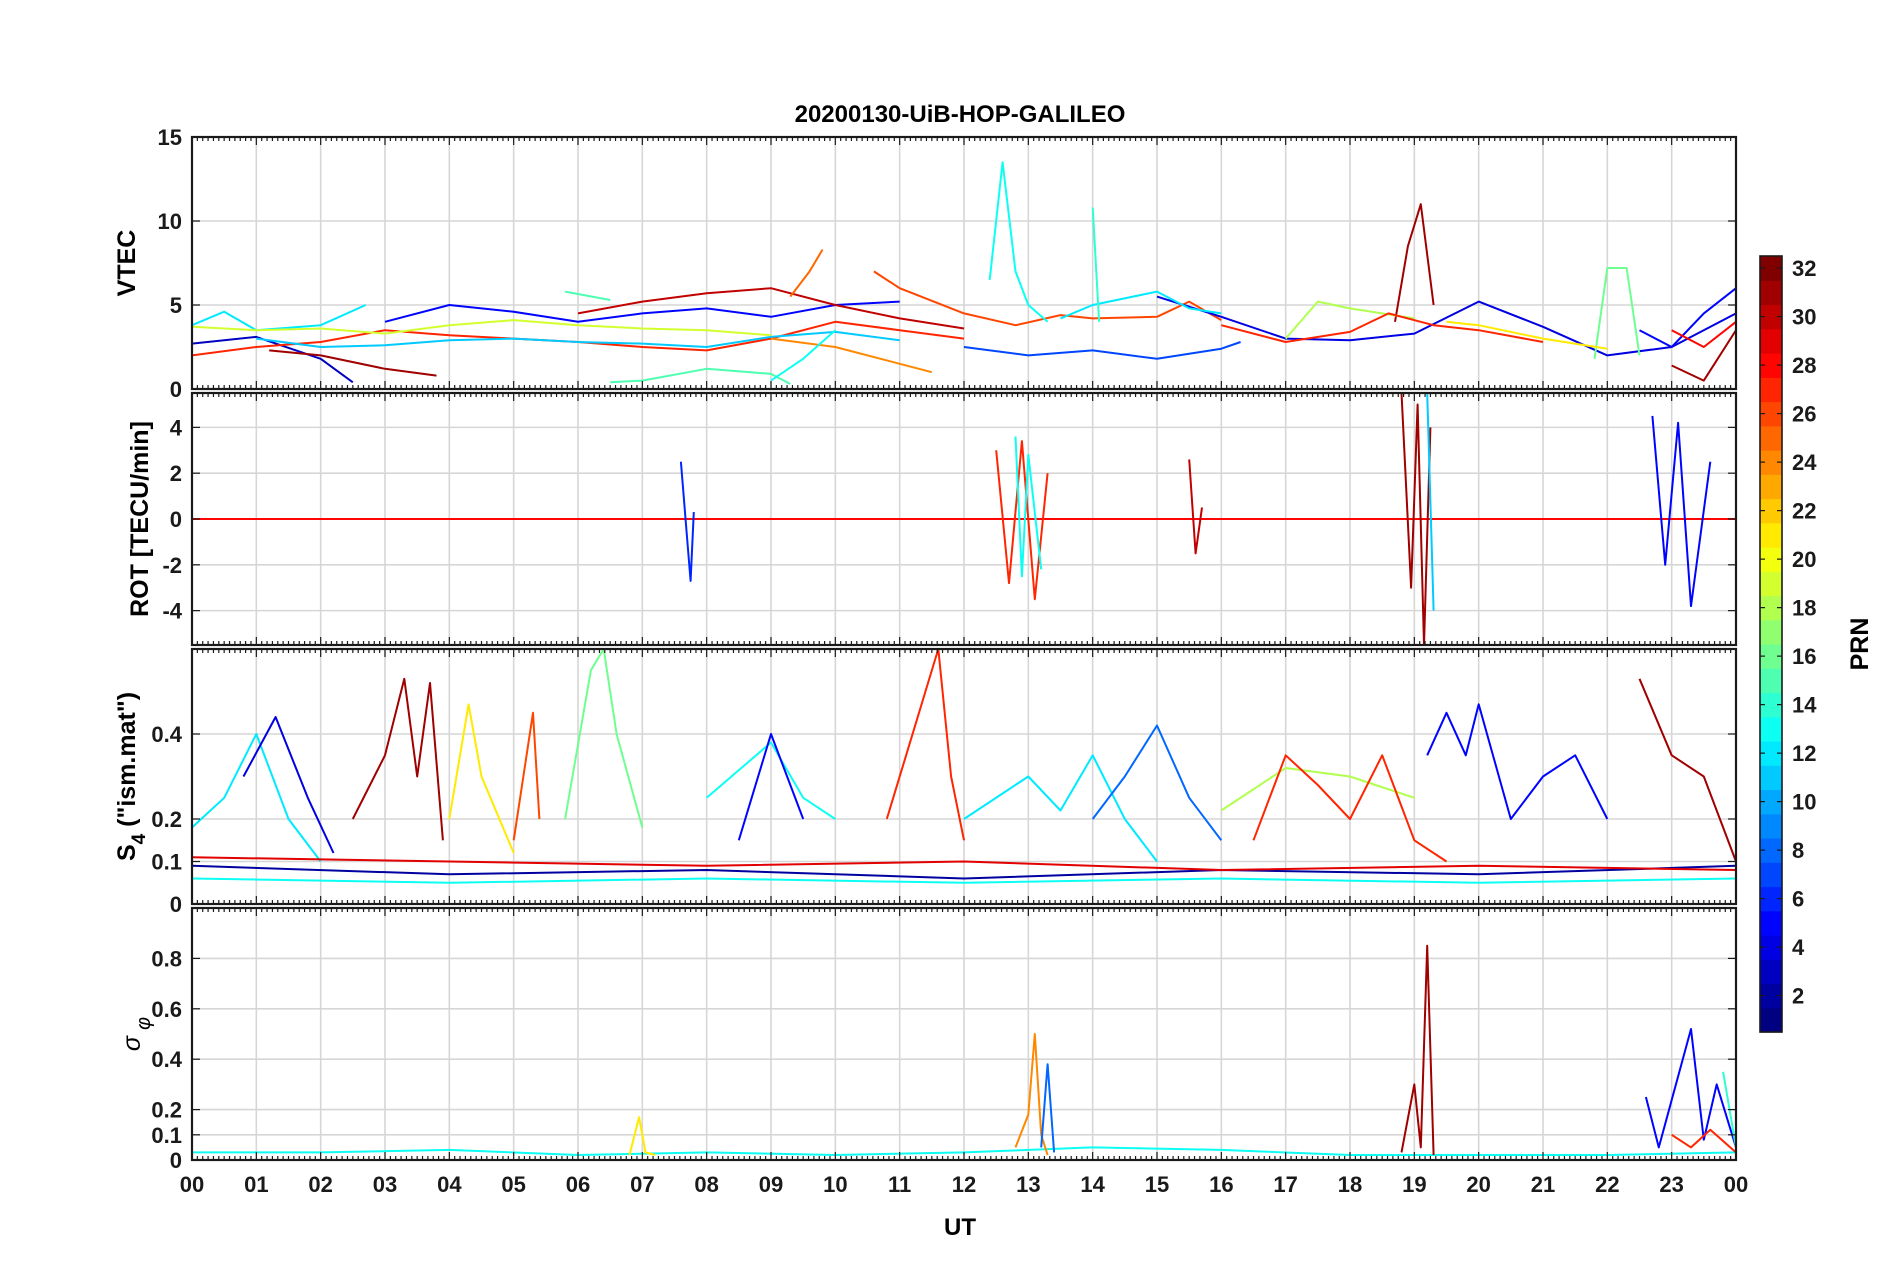 The image size is (1902, 1272). Describe the element at coordinates (1414, 1184) in the screenshot. I see `x-tick-label: 19` at that location.